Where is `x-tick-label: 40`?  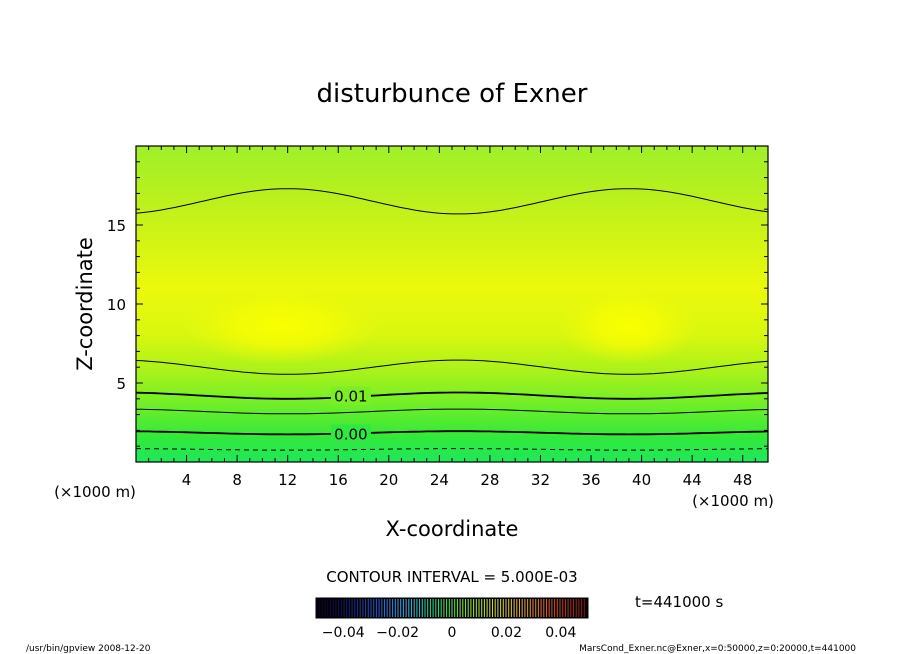 x-tick-label: 40 is located at coordinates (641, 480).